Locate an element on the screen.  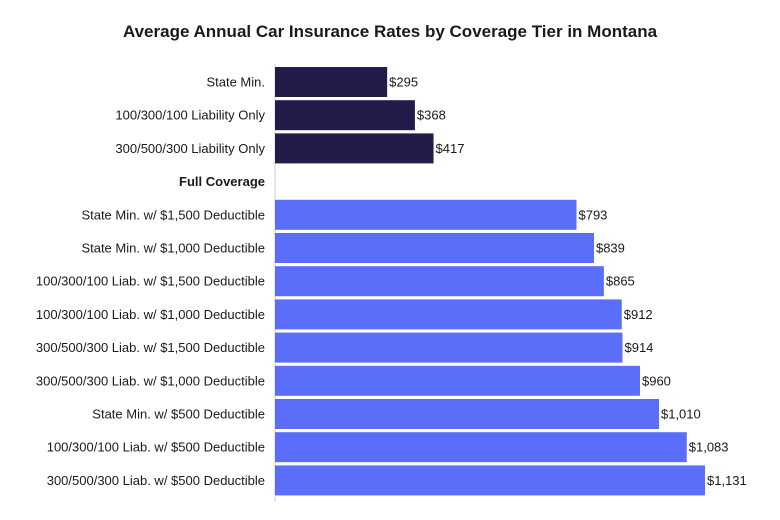
value-label: $417 is located at coordinates (450, 148).